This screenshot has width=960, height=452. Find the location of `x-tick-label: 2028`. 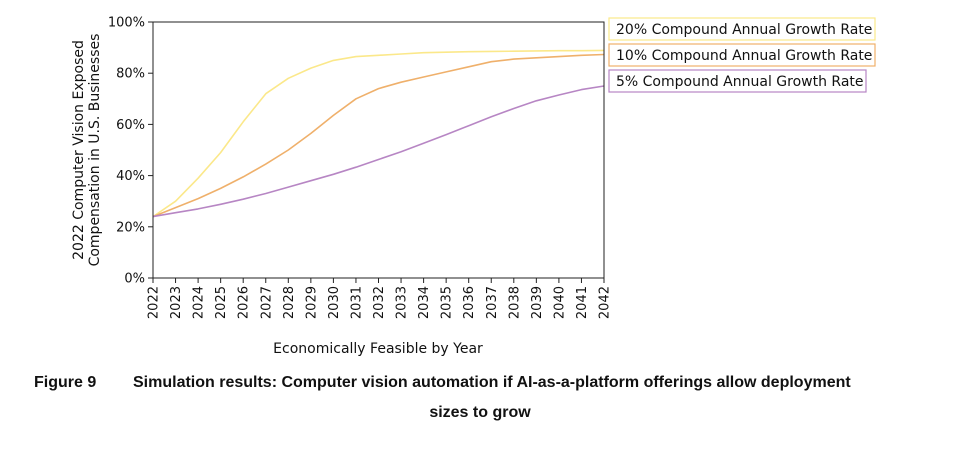

x-tick-label: 2028 is located at coordinates (289, 302).